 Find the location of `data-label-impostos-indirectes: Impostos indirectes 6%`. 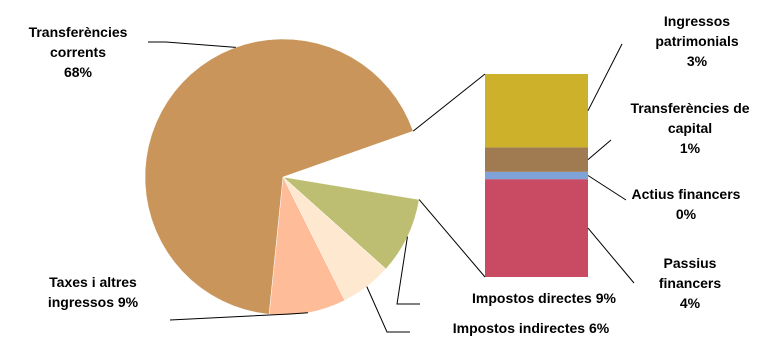

data-label-impostos-indirectes: Impostos indirectes 6% is located at coordinates (531, 328).